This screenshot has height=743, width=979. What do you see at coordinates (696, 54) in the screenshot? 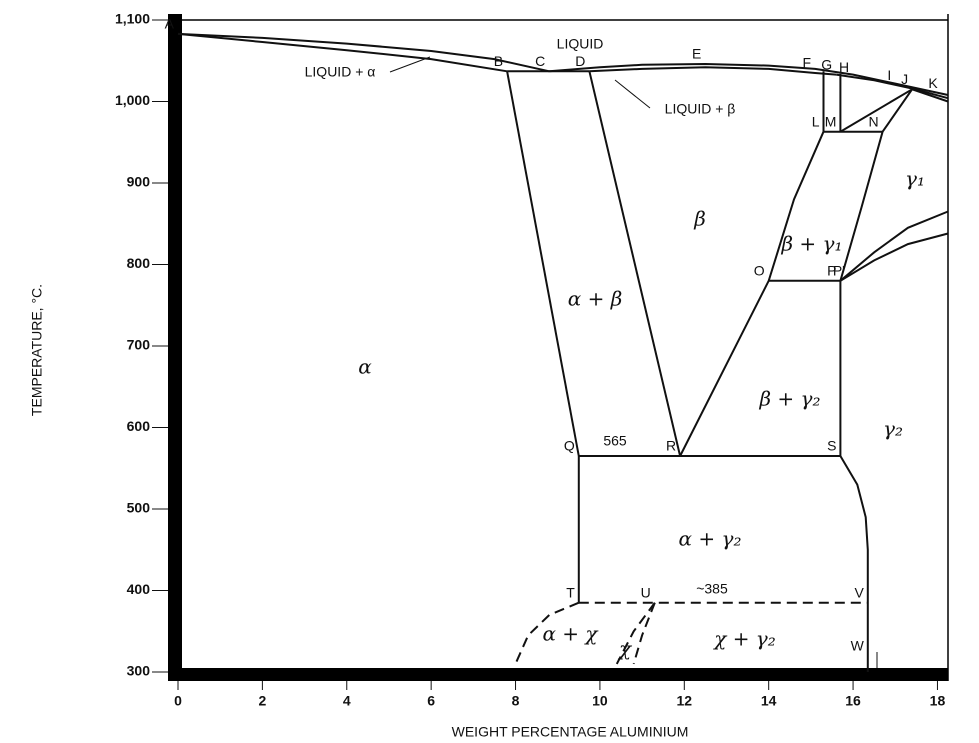
I see `point-label: E` at bounding box center [696, 54].